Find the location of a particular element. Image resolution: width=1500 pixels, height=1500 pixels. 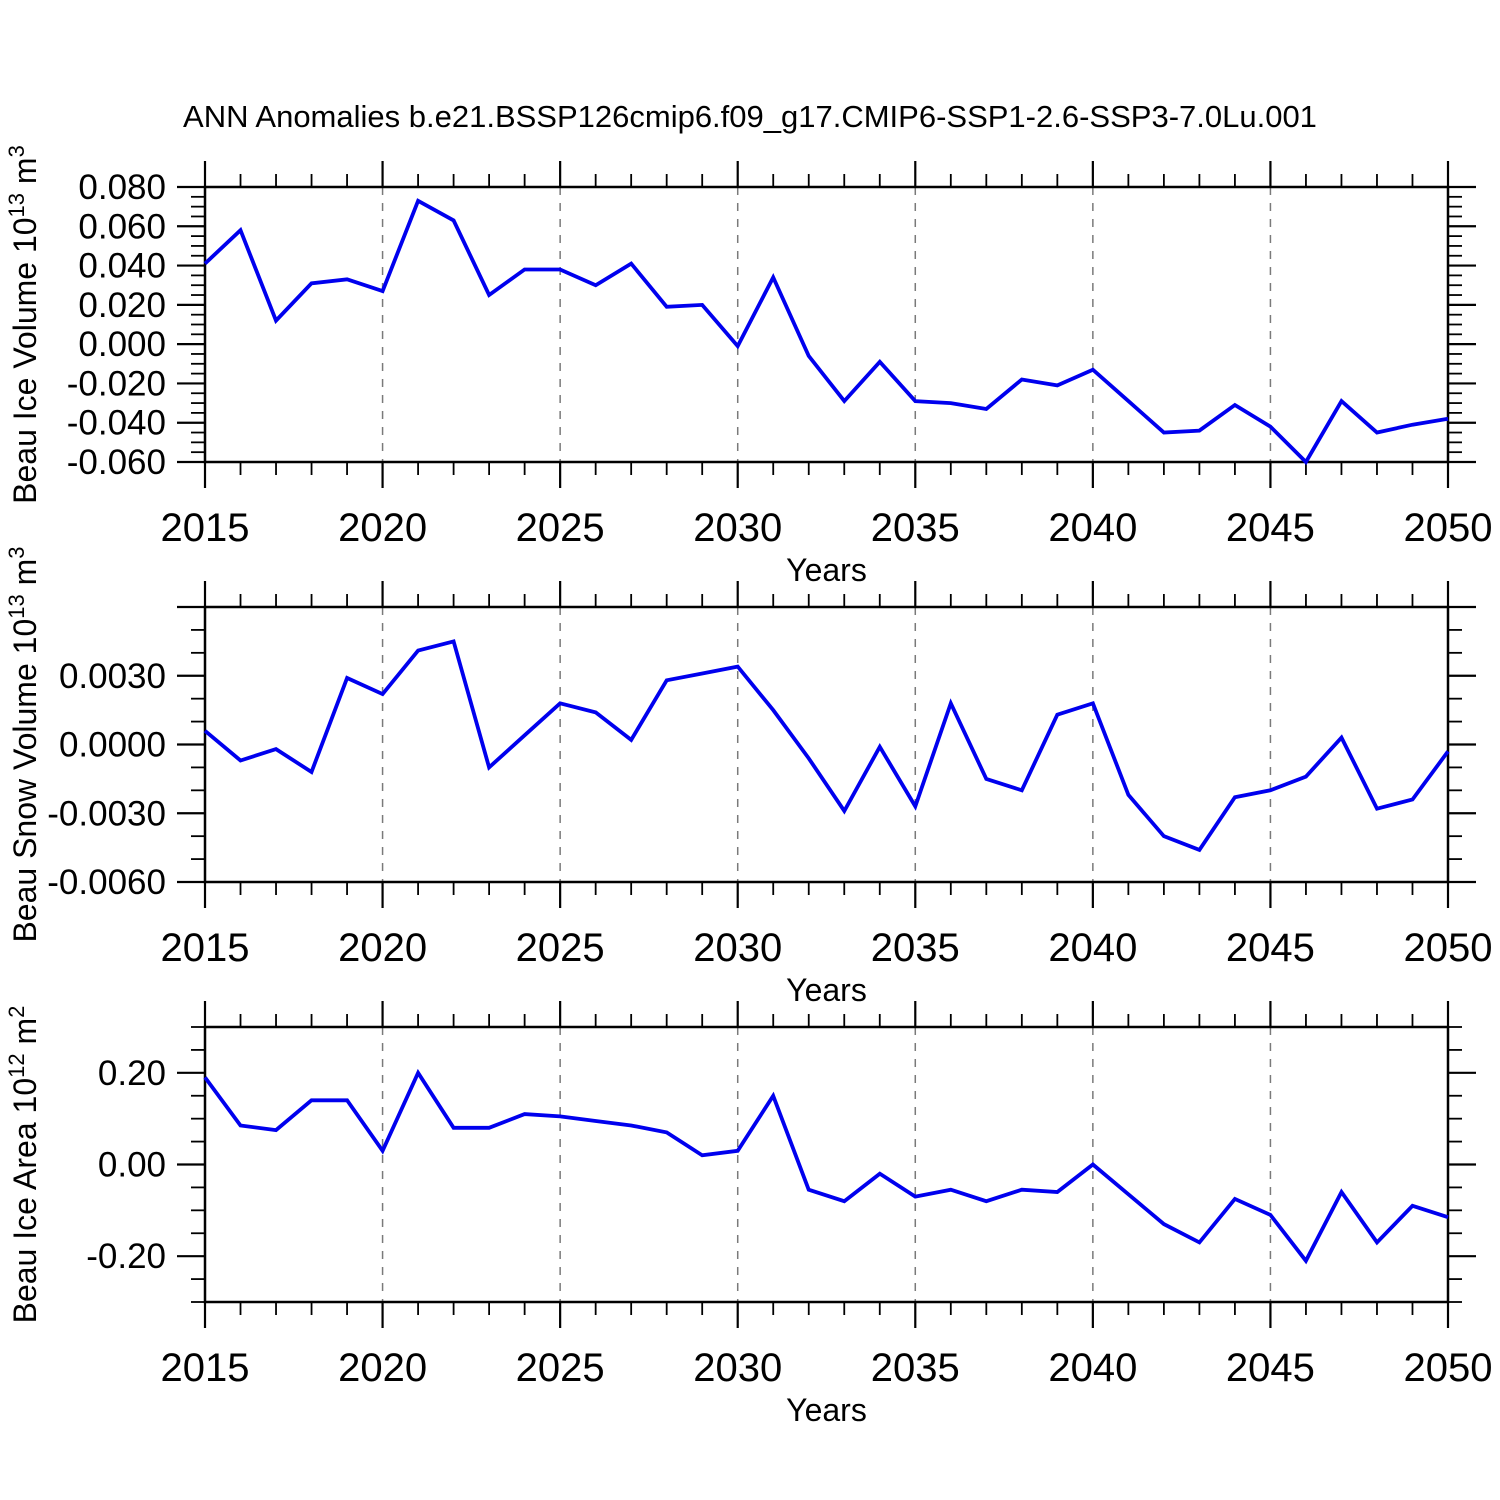

y-tick-label: -0.060 is located at coordinates (116, 462).